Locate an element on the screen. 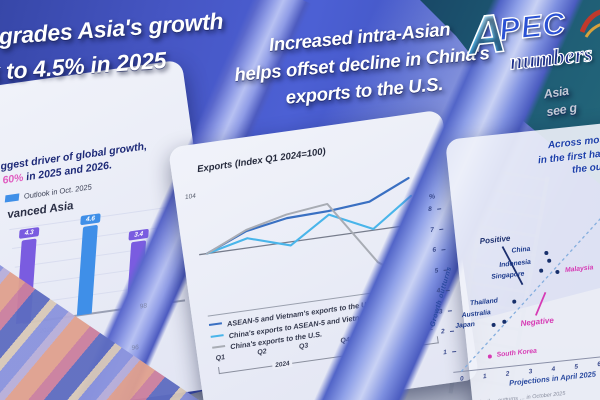 This screenshot has height=400, width=600. scatter-x-tick: 2 is located at coordinates (507, 374).